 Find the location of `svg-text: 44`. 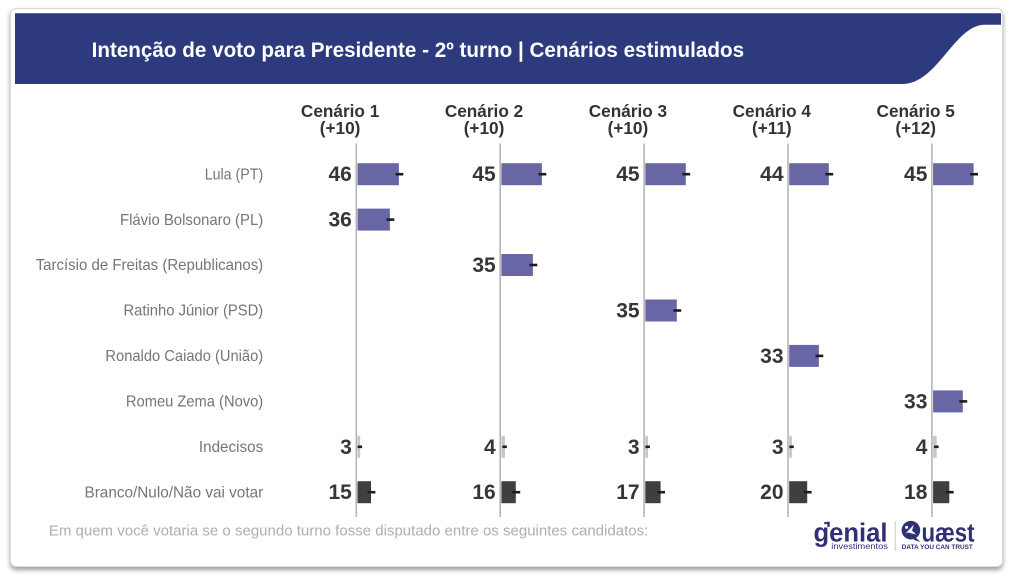

svg-text: 44 is located at coordinates (772, 174).